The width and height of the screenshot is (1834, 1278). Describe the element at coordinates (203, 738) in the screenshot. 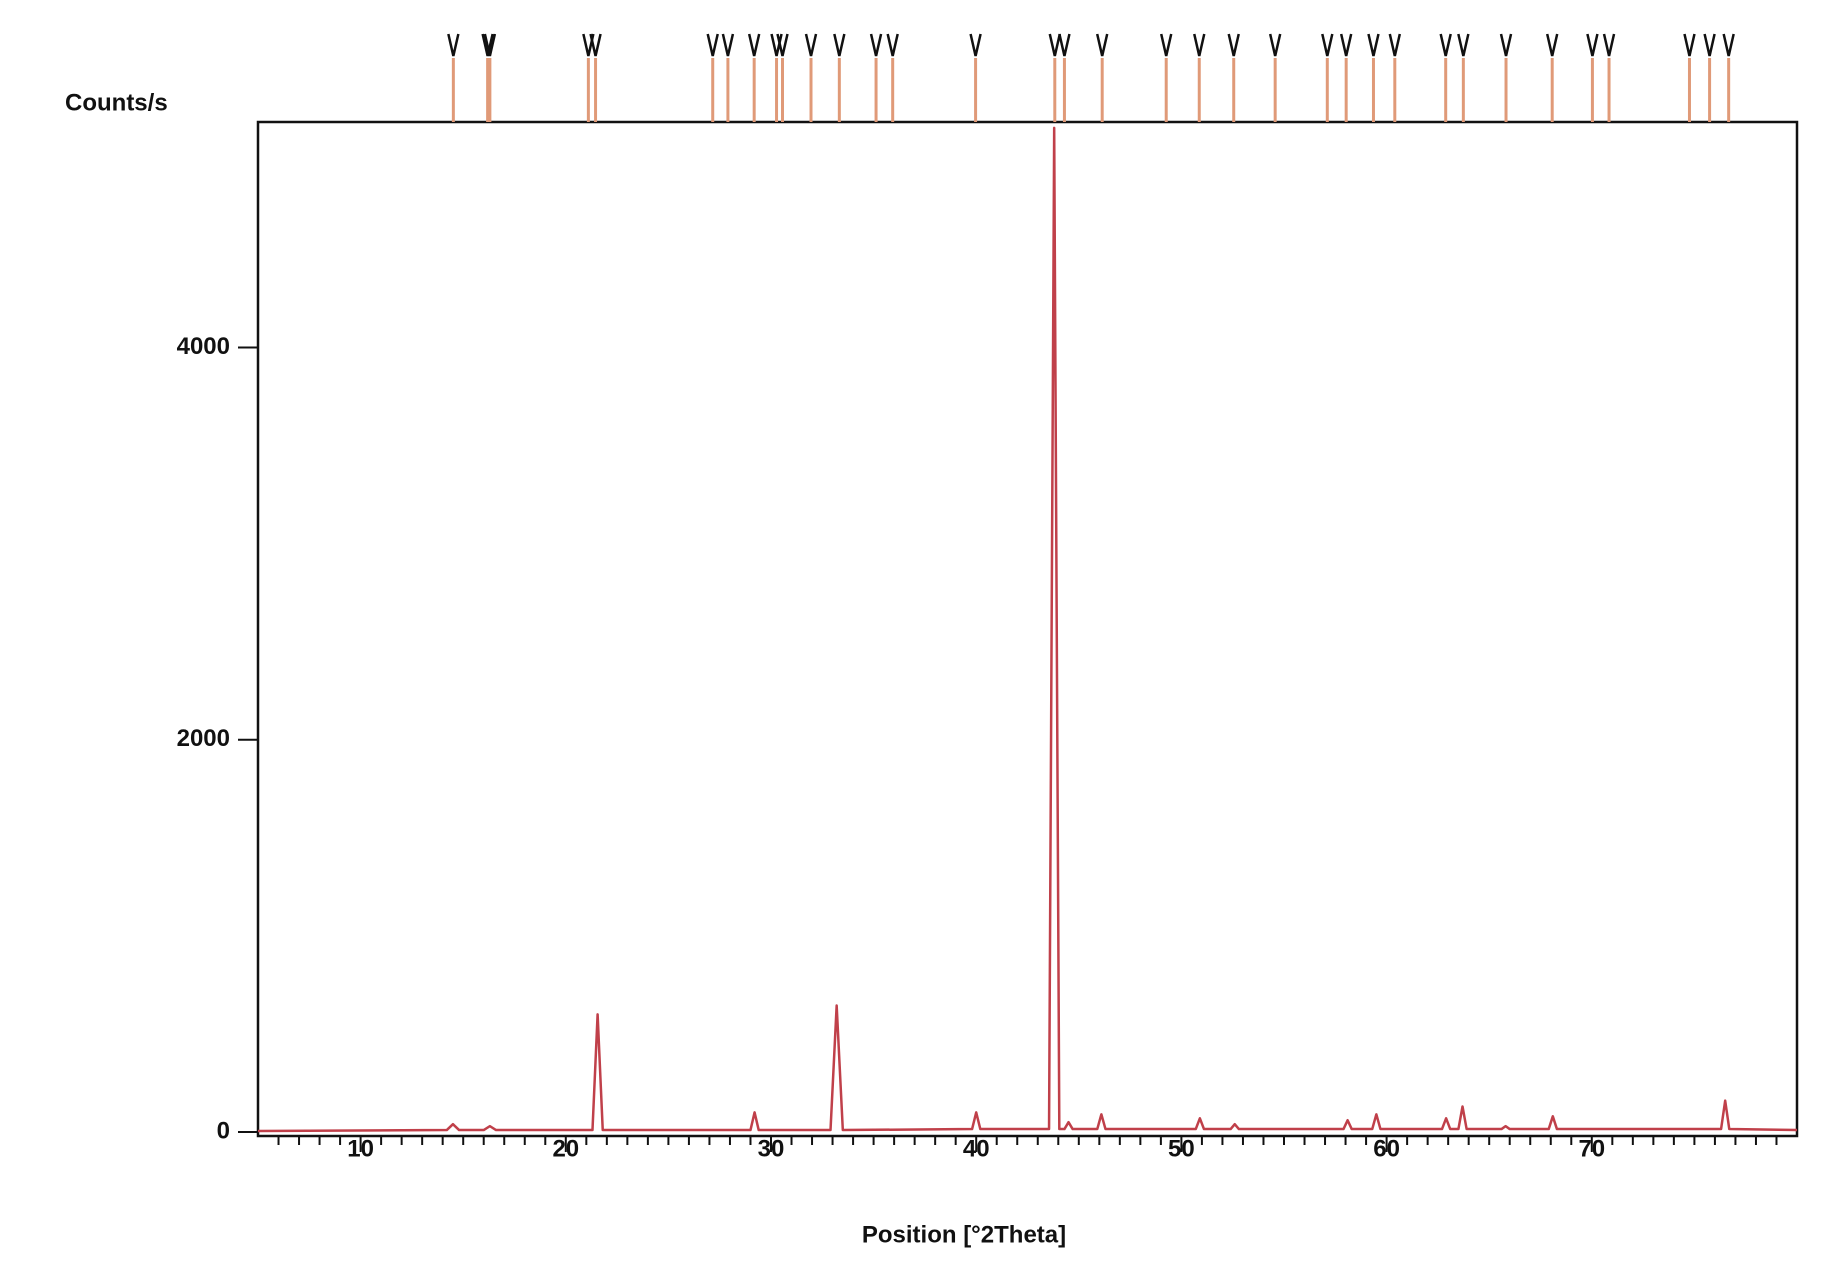

I see `y-tick-label: 2000` at that location.